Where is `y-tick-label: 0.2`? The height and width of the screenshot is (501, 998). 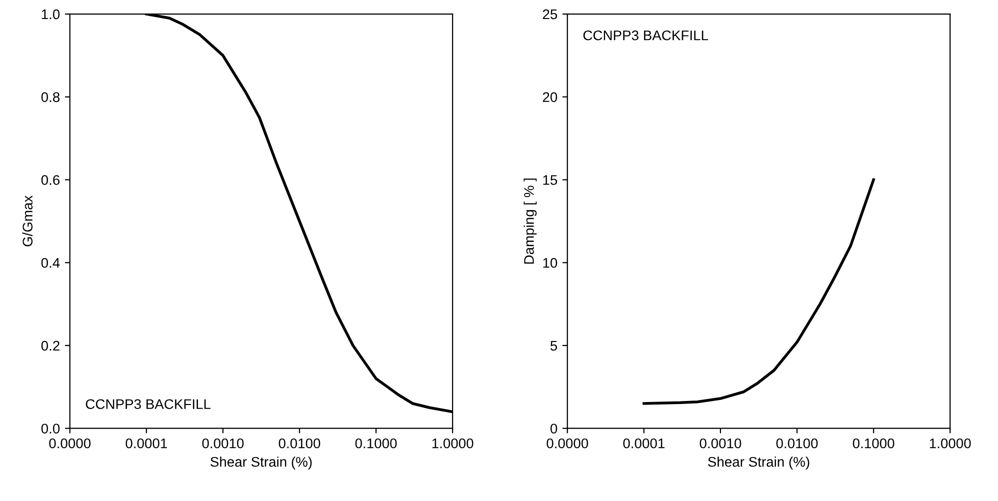
y-tick-label: 0.2 is located at coordinates (50, 345).